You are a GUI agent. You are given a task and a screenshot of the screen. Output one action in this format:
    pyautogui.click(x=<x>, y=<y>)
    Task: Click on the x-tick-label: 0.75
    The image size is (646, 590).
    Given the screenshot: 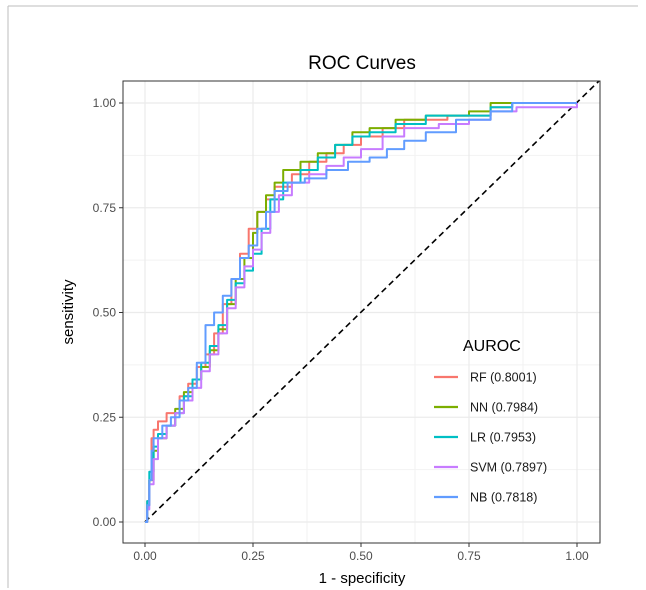 What is the action you would take?
    pyautogui.click(x=469, y=556)
    